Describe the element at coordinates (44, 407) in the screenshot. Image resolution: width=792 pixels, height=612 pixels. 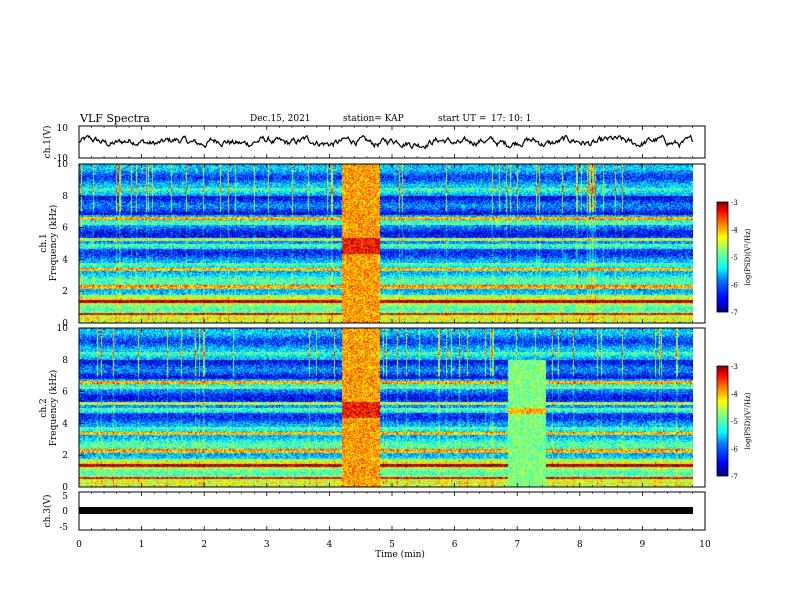
I see `ch2-spec-ylabel-1: ch.2` at that location.